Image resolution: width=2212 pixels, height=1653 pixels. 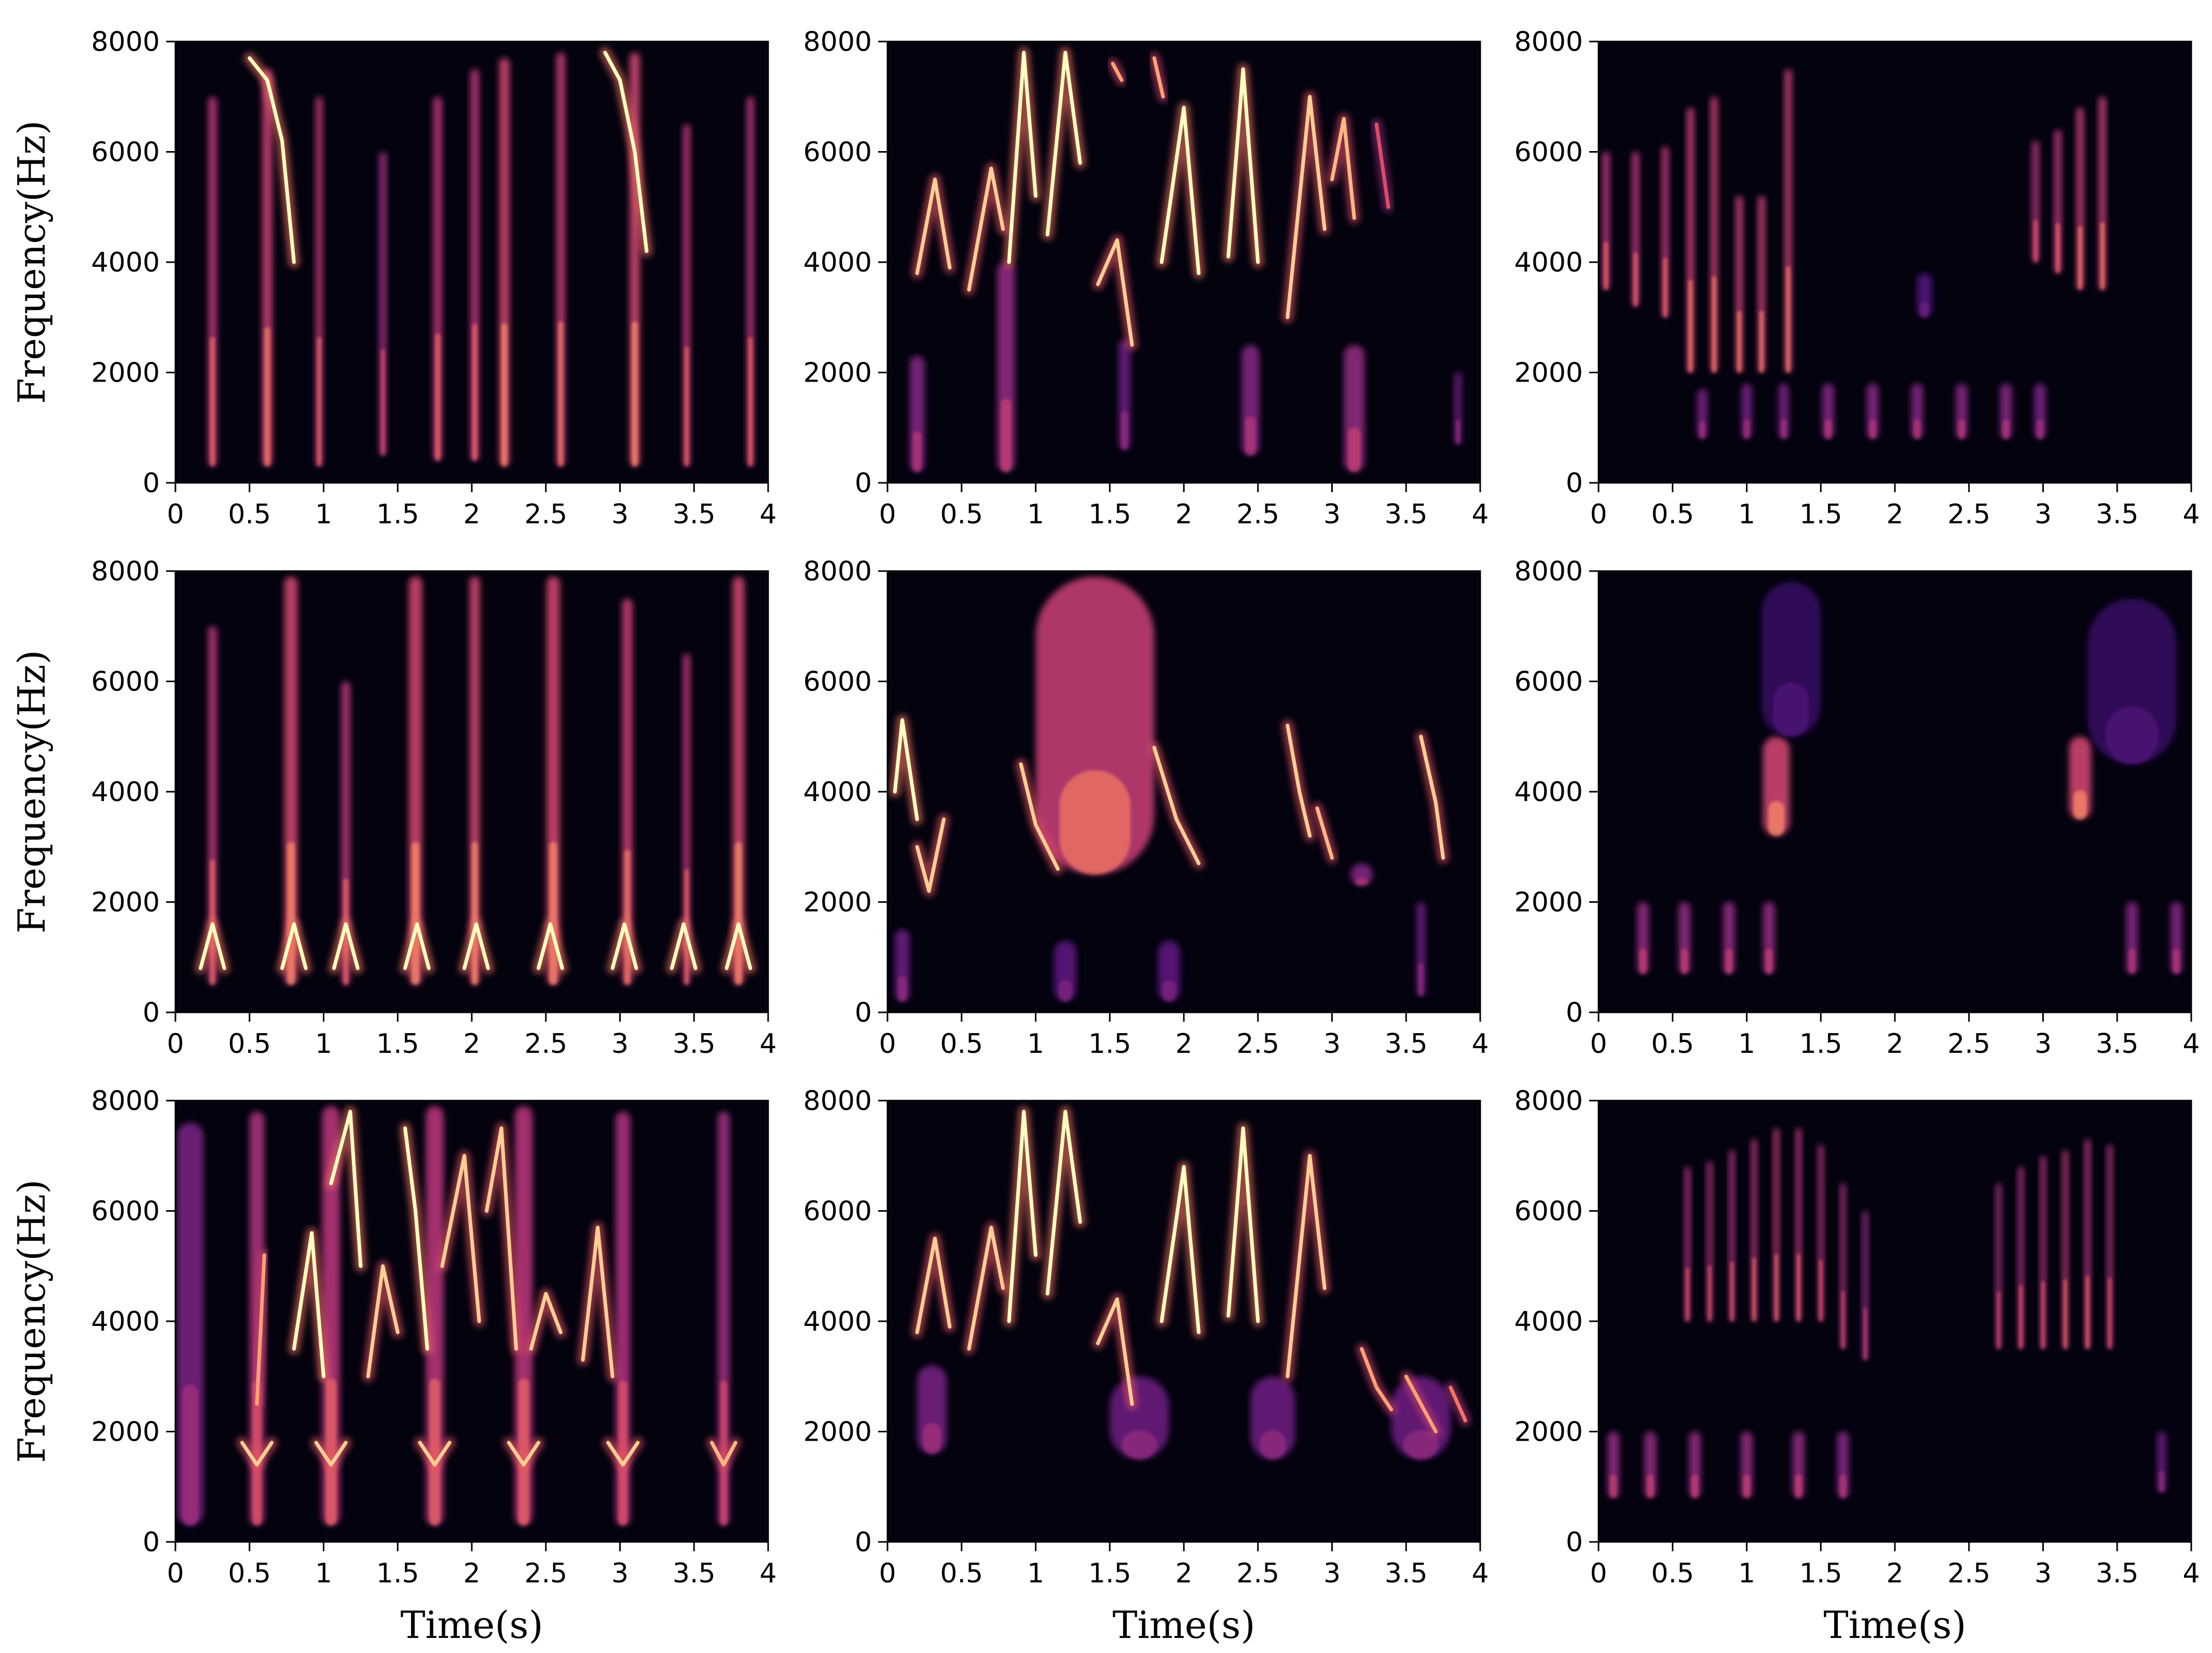 What do you see at coordinates (397, 1044) in the screenshot?
I see `x-tick-label: 1.5` at bounding box center [397, 1044].